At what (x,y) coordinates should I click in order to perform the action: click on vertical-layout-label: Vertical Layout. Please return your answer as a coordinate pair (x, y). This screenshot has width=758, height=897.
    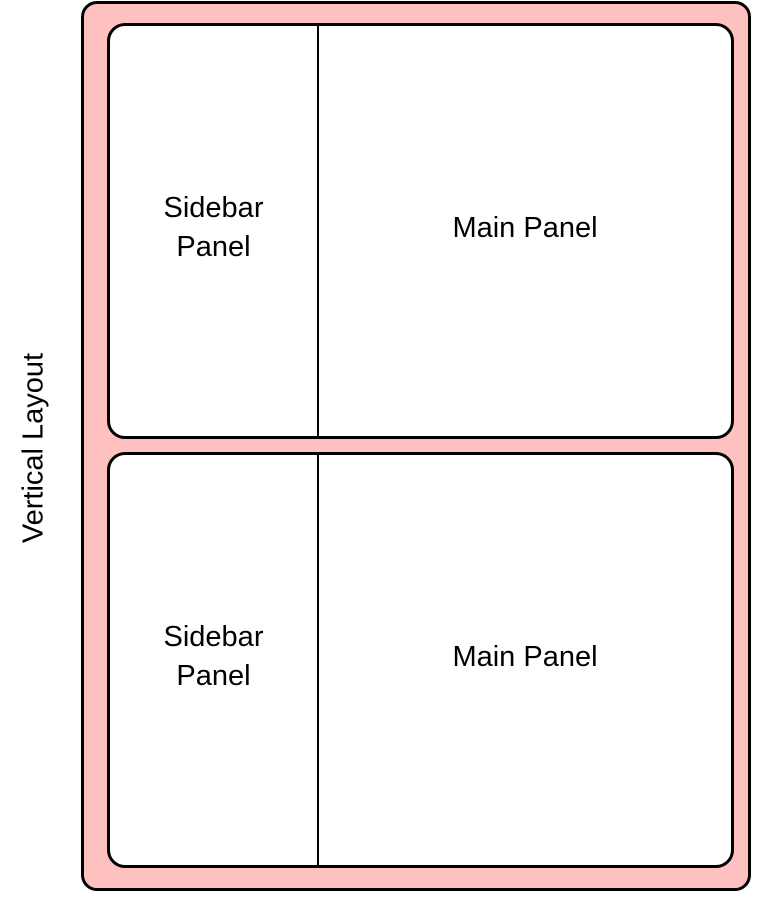
    Looking at the image, I should click on (33, 448).